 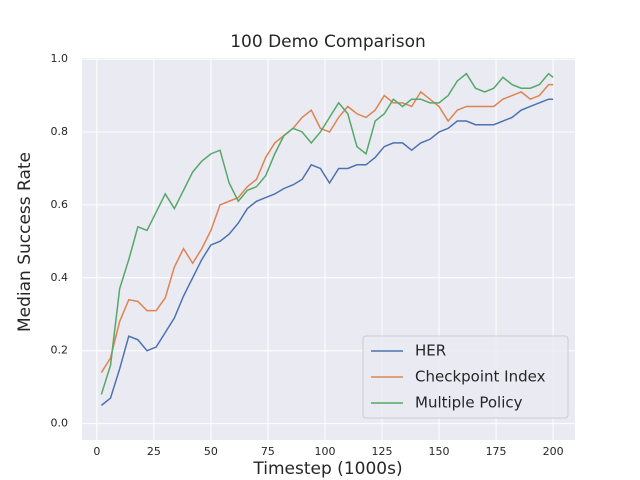 I want to click on y-tick-label: 0.6, so click(x=60, y=204).